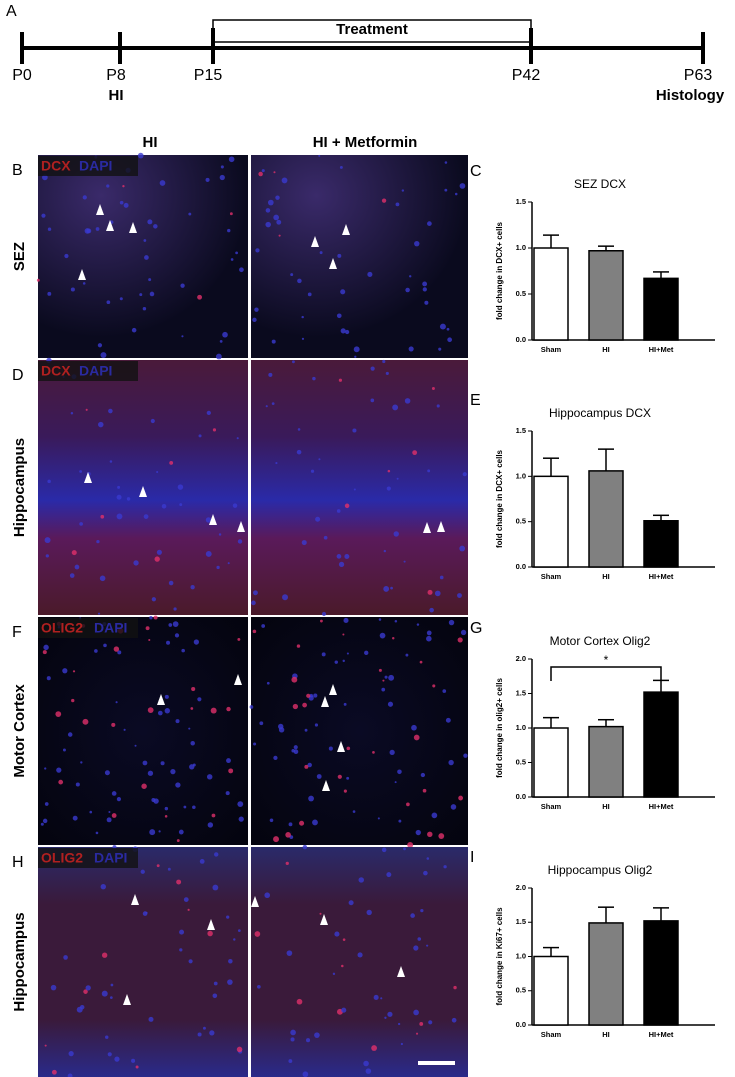 This screenshot has height=1077, width=735. Describe the element at coordinates (475, 400) in the screenshot. I see `panel-letter: E` at that location.